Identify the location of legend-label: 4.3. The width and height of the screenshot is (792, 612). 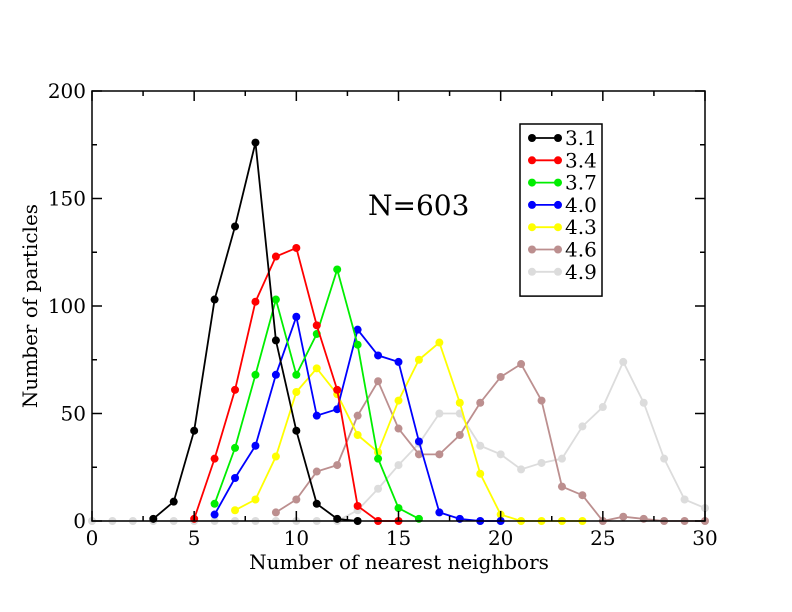
(581, 227).